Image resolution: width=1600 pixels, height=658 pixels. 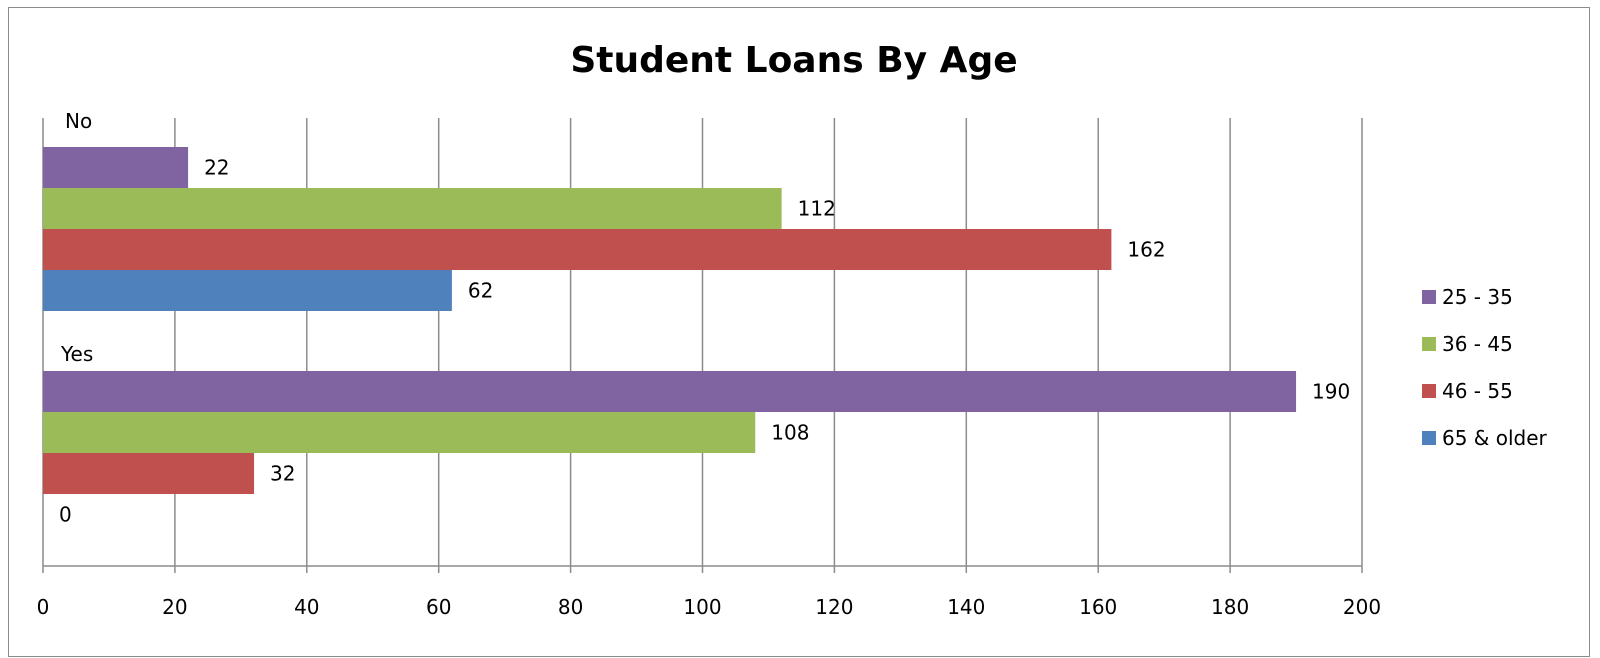 I want to click on data-label-yes-3: 32, so click(x=282, y=474).